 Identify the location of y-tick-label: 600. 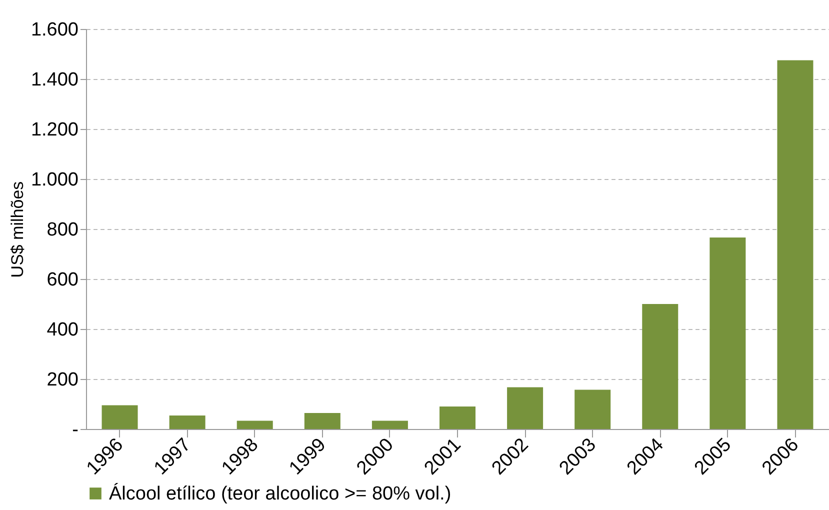
(62, 280).